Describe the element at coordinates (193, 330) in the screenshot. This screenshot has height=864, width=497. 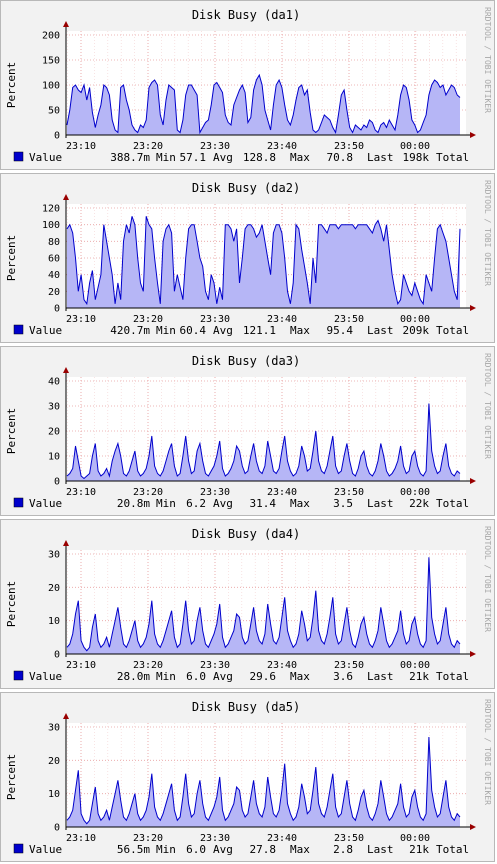
I see `stat-avg-value: 60.4` at that location.